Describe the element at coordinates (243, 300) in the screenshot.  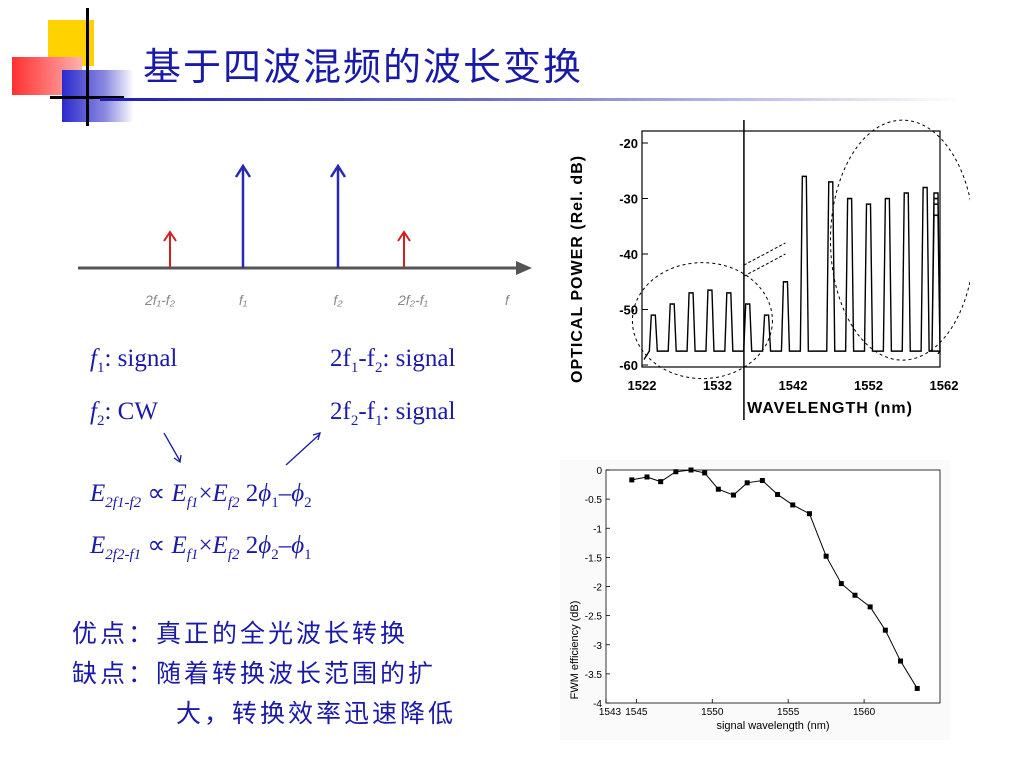
I see `label-f1: f₁` at that location.